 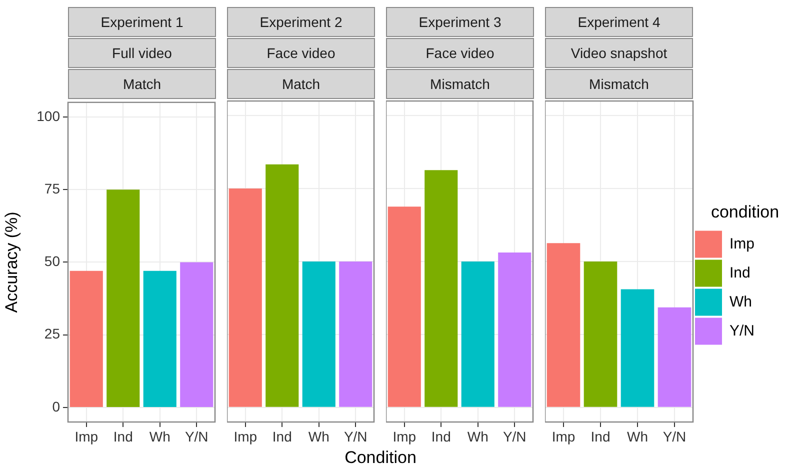 I want to click on y-tick-label: 100, so click(x=48, y=116).